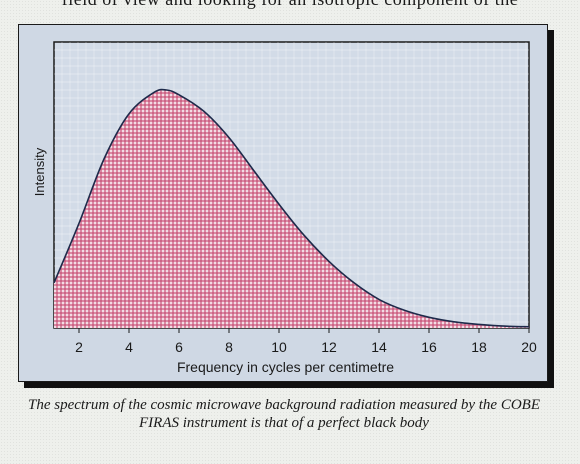 The image size is (580, 464). I want to click on x-tick-label: 14, so click(379, 347).